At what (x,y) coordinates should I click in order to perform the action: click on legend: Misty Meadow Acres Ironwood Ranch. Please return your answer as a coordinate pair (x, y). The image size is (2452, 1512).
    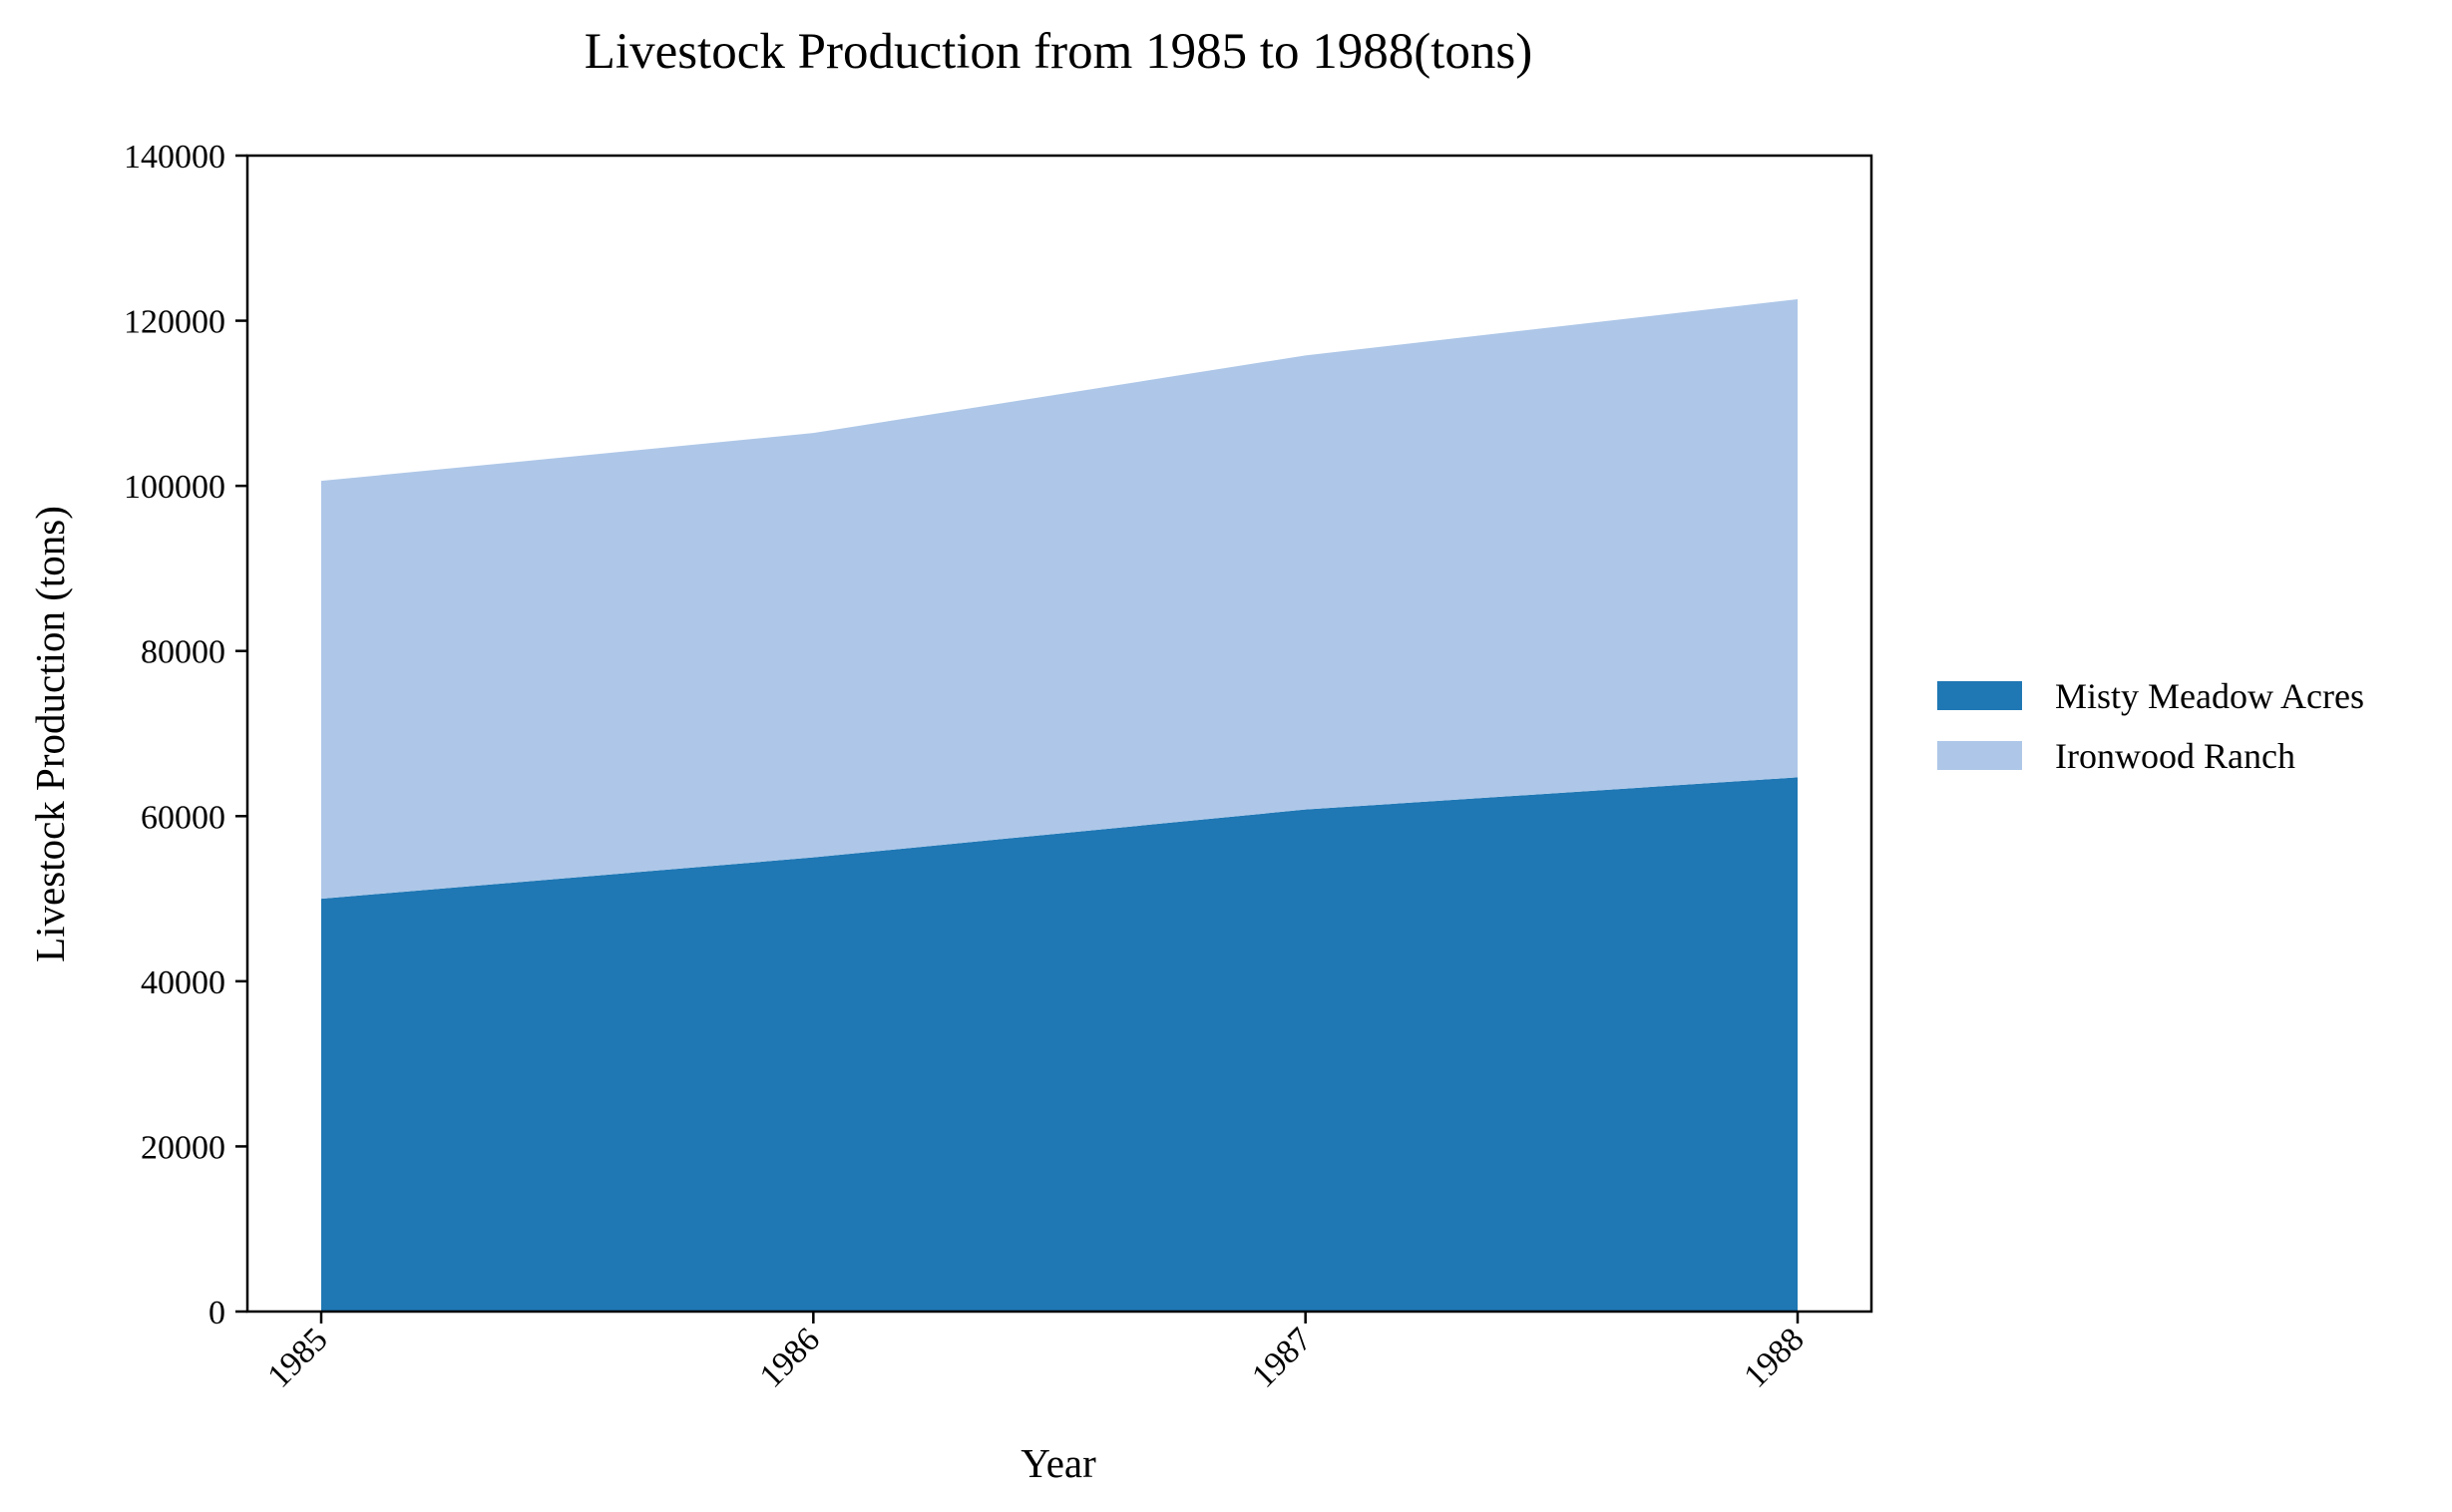
    Looking at the image, I should click on (2150, 726).